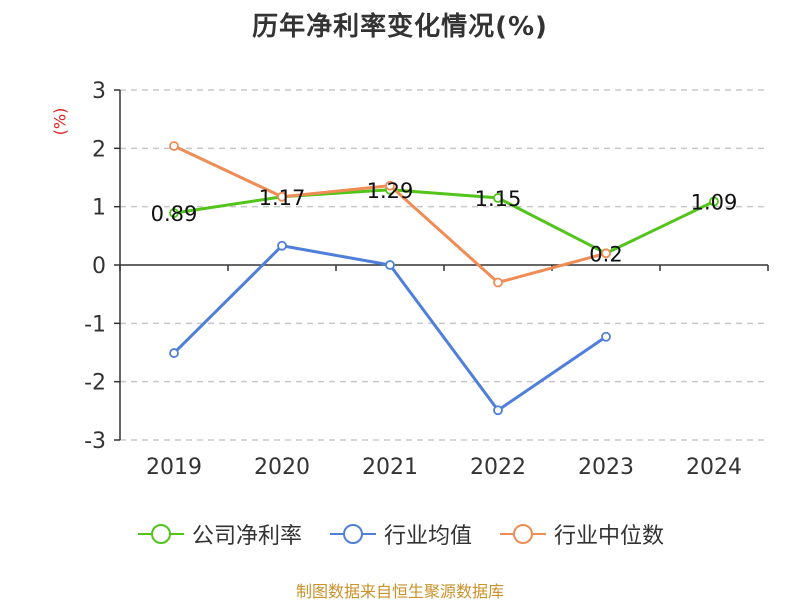 Image resolution: width=800 pixels, height=602 pixels. I want to click on data-label: 1.17, so click(282, 198).